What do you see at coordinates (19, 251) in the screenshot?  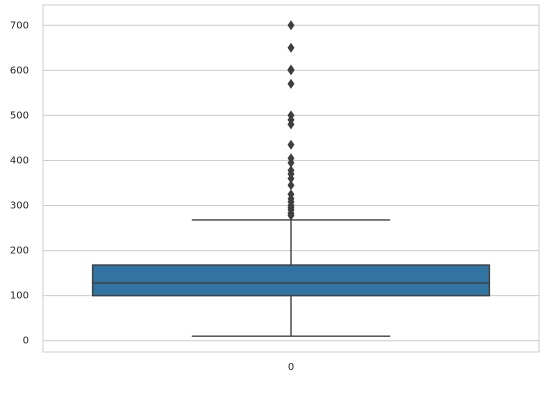 I see `y-tick-label: 200` at bounding box center [19, 251].